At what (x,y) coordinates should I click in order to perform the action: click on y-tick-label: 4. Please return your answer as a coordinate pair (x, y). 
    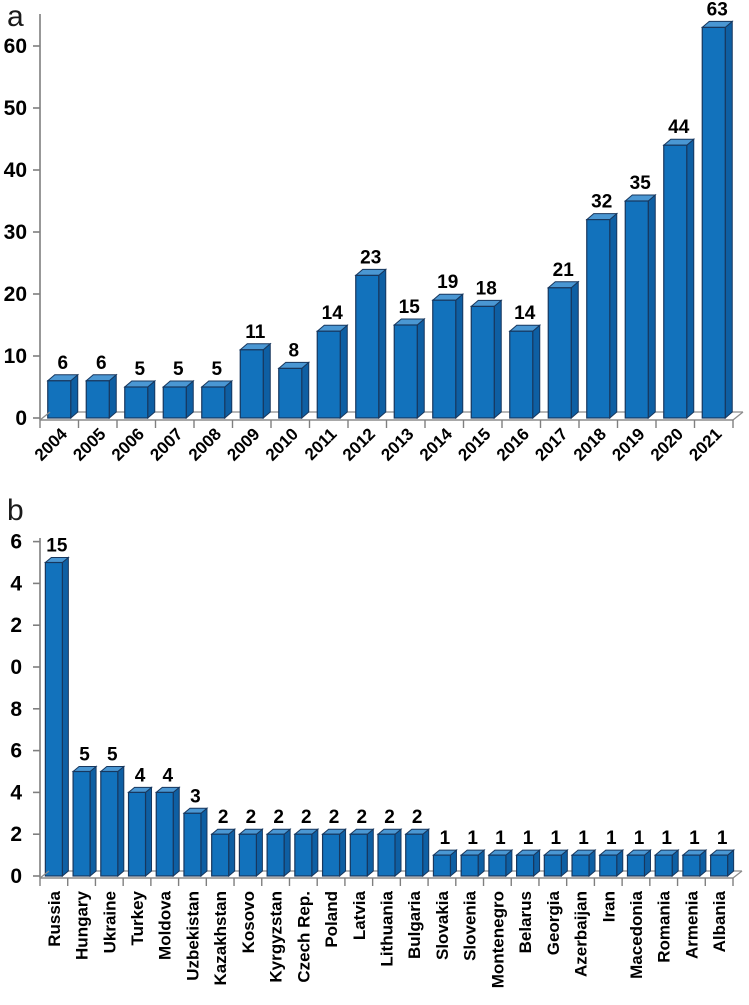
    Looking at the image, I should click on (16, 792).